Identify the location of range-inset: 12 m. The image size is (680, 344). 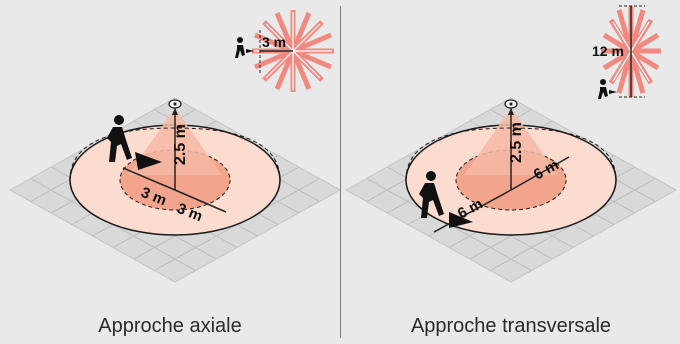
(626, 52).